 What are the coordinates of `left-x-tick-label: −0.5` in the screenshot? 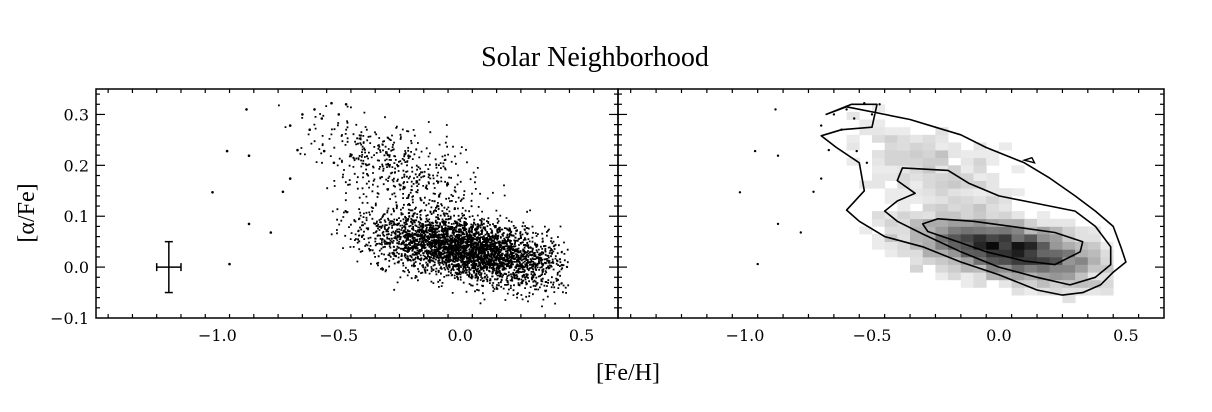 It's located at (338, 335).